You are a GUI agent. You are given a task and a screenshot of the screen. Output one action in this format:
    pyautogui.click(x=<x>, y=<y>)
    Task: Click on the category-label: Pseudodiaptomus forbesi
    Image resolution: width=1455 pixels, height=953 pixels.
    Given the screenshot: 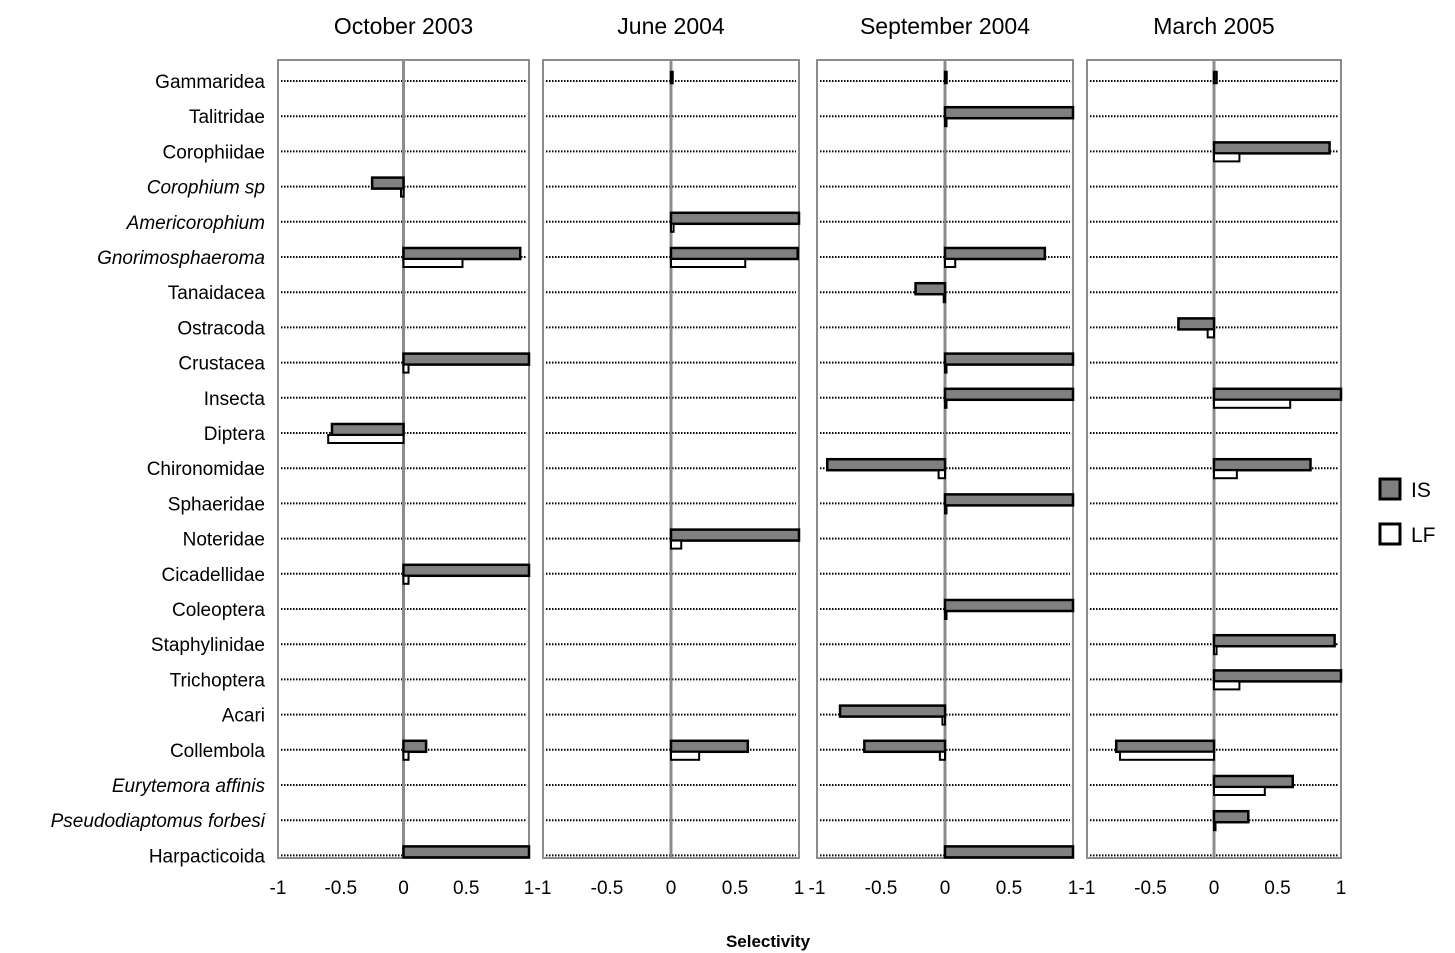 What is the action you would take?
    pyautogui.click(x=158, y=821)
    